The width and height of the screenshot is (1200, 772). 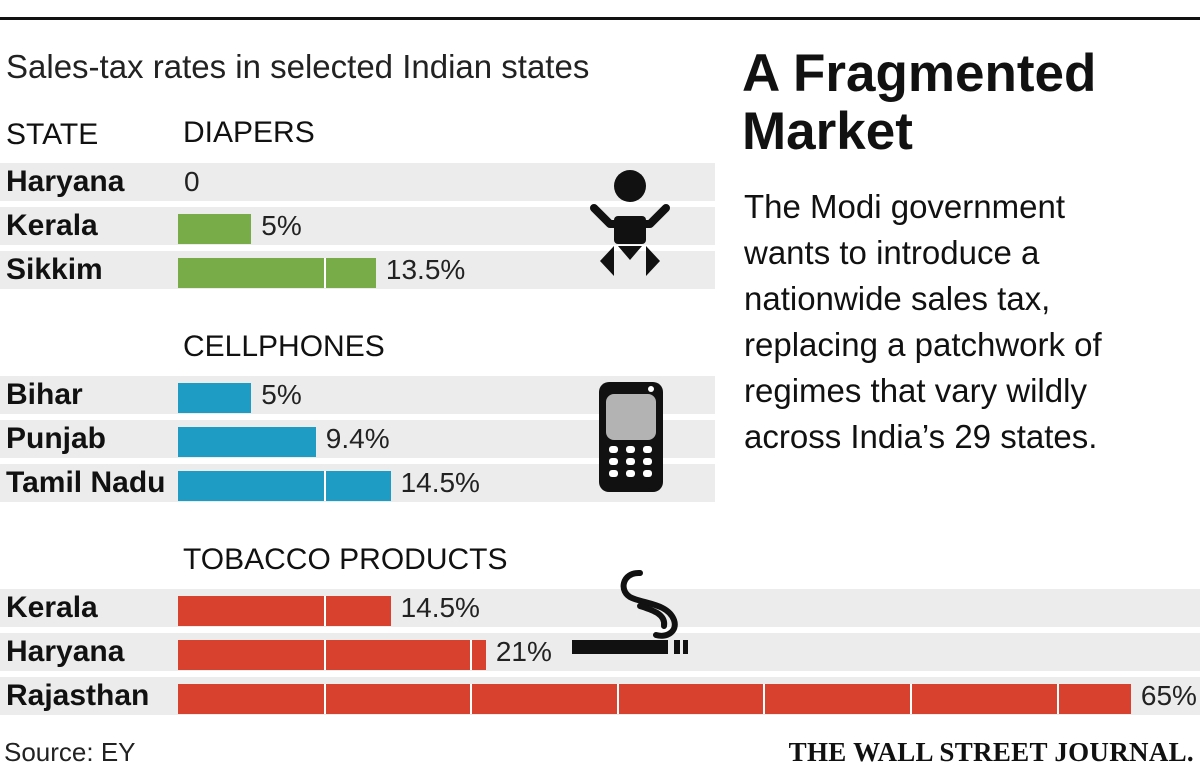 I want to click on state-label: Punjab, so click(x=56, y=438).